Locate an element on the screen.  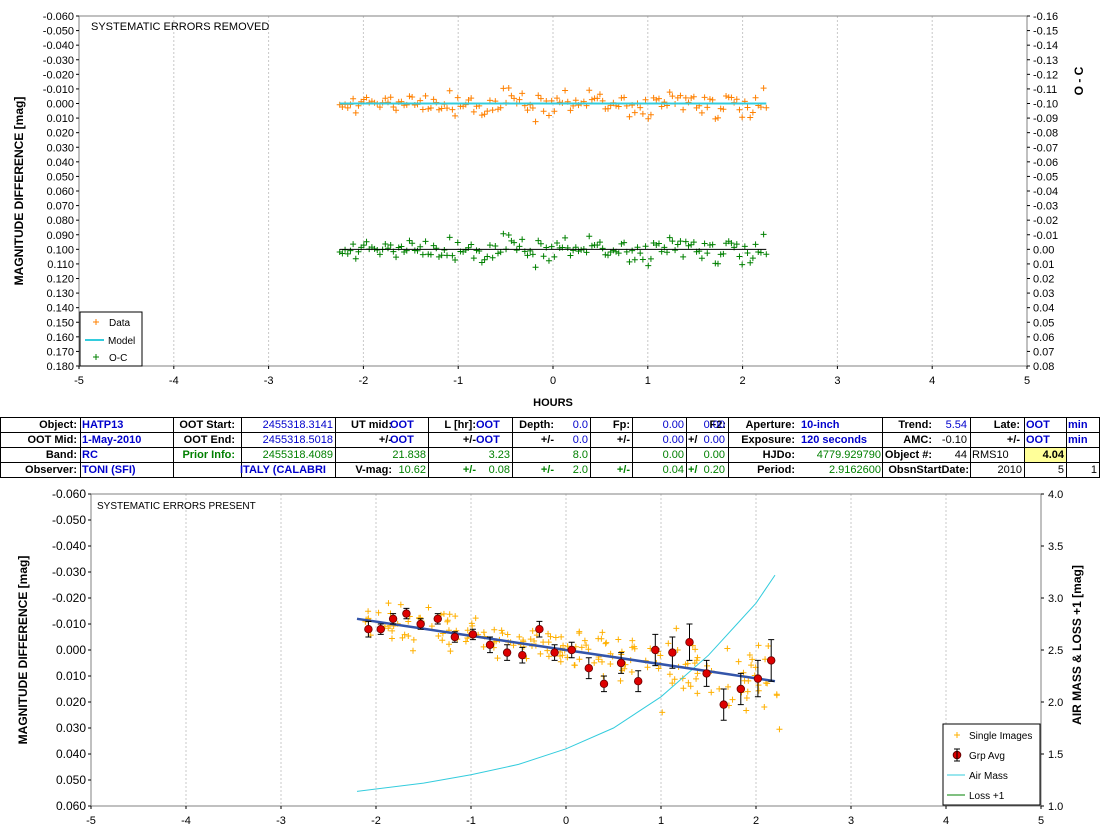
top-left-tick-label: -0.030 is located at coordinates (58, 61).